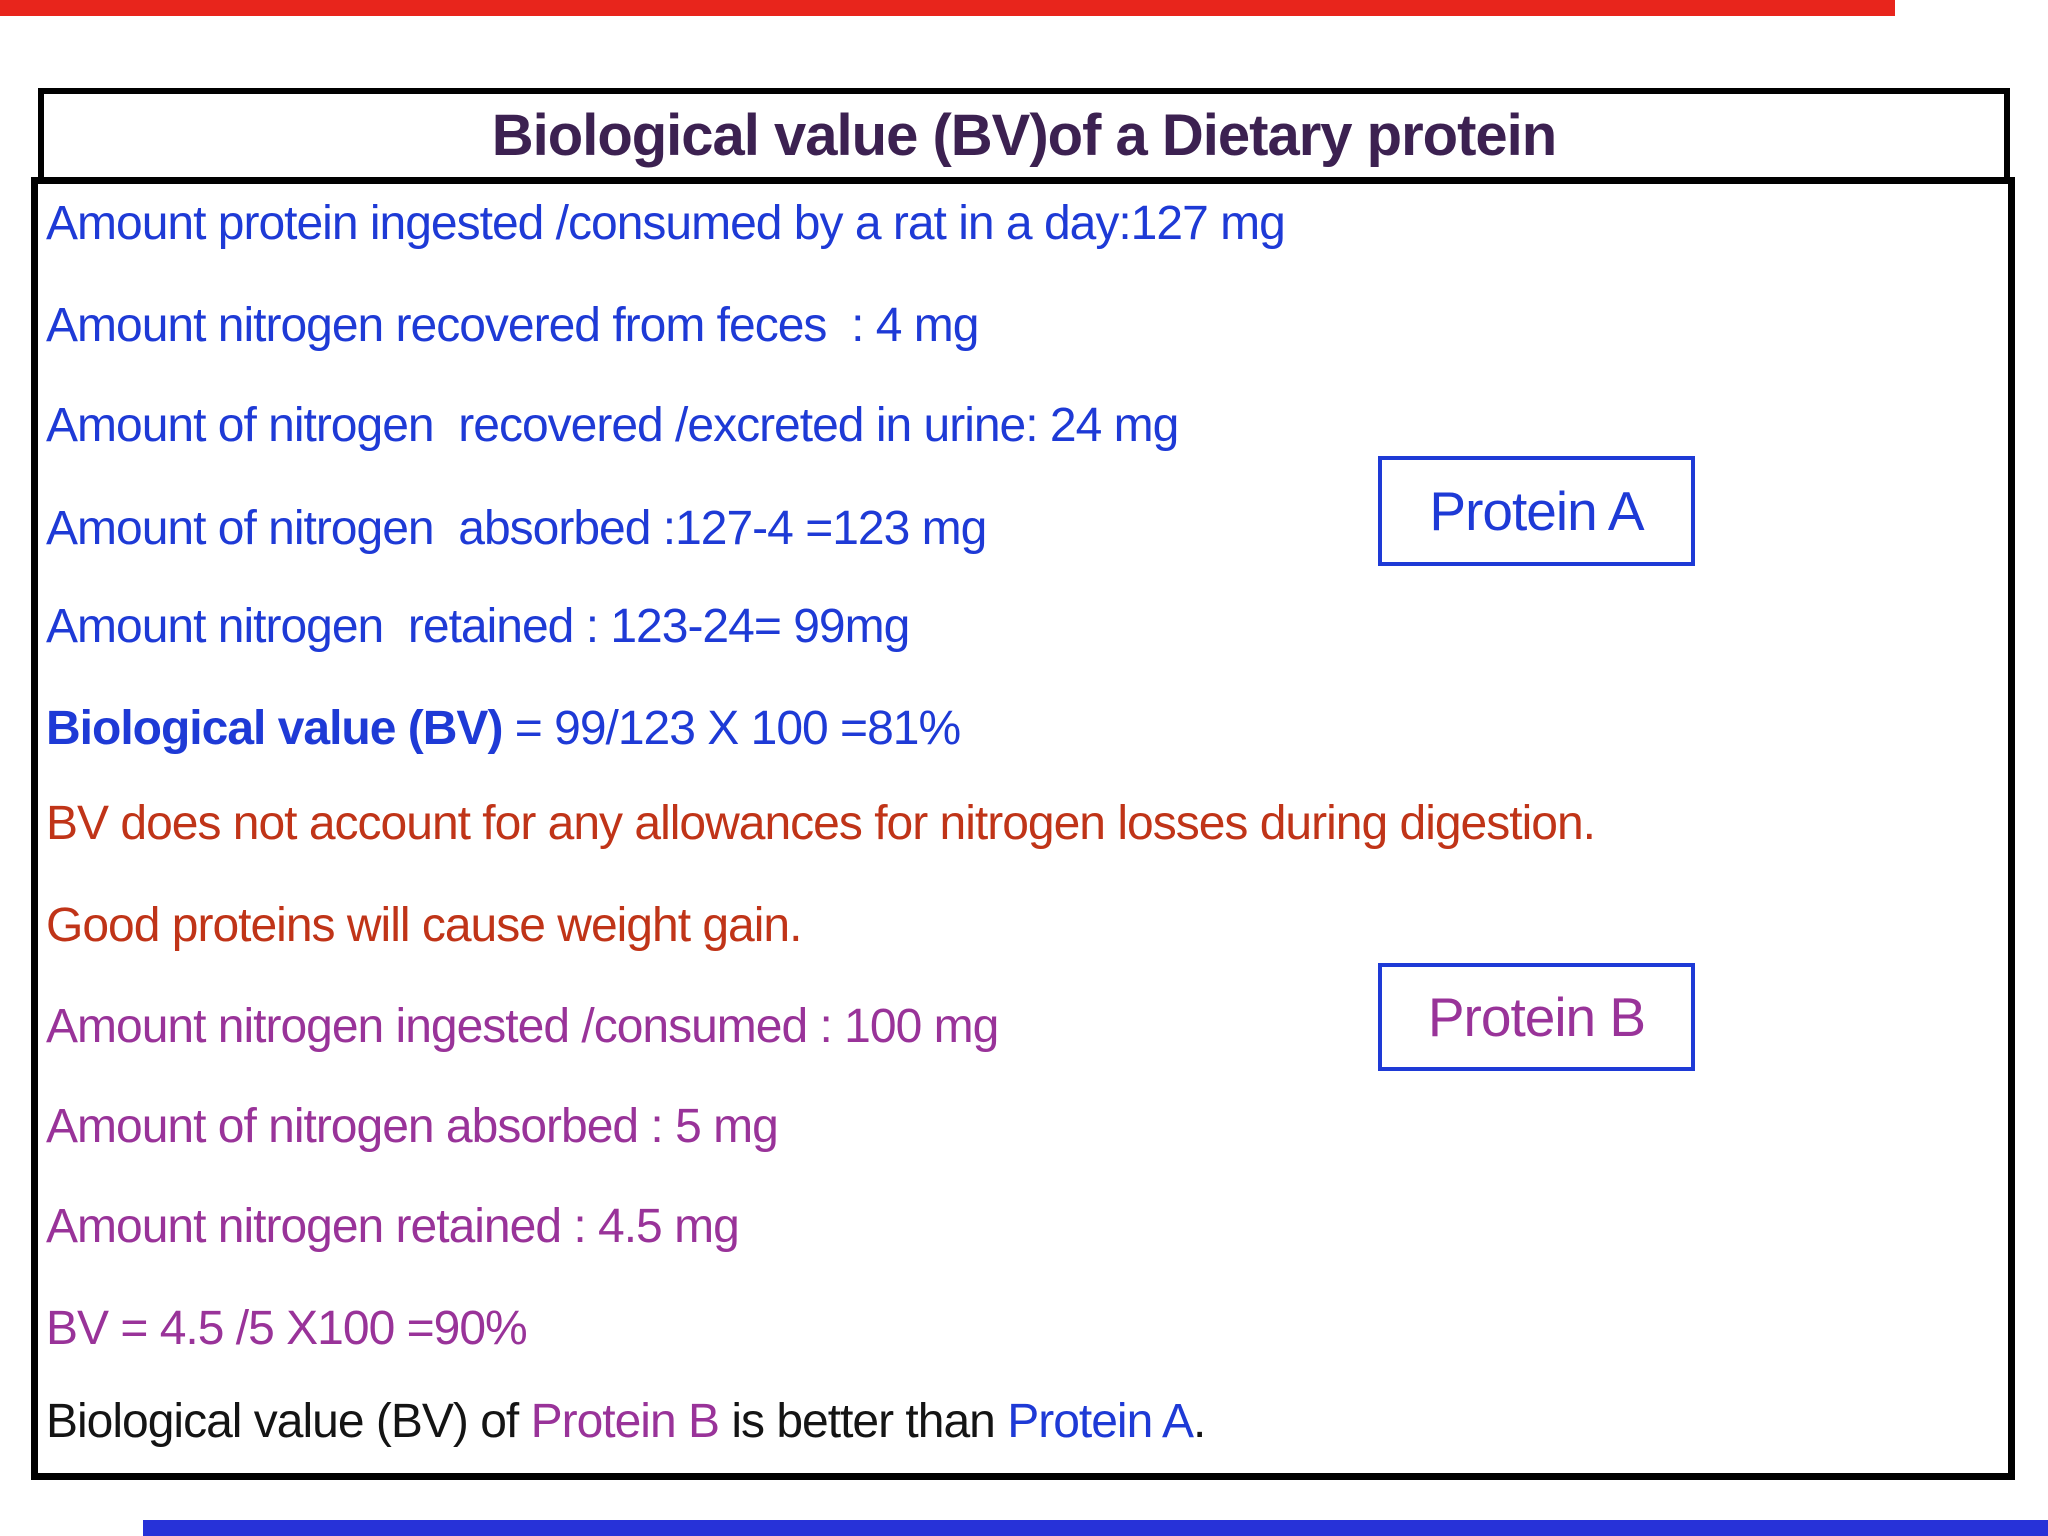 Image resolution: width=2048 pixels, height=1536 pixels. I want to click on text-segment: Good proteins will cause weight gain., so click(424, 925).